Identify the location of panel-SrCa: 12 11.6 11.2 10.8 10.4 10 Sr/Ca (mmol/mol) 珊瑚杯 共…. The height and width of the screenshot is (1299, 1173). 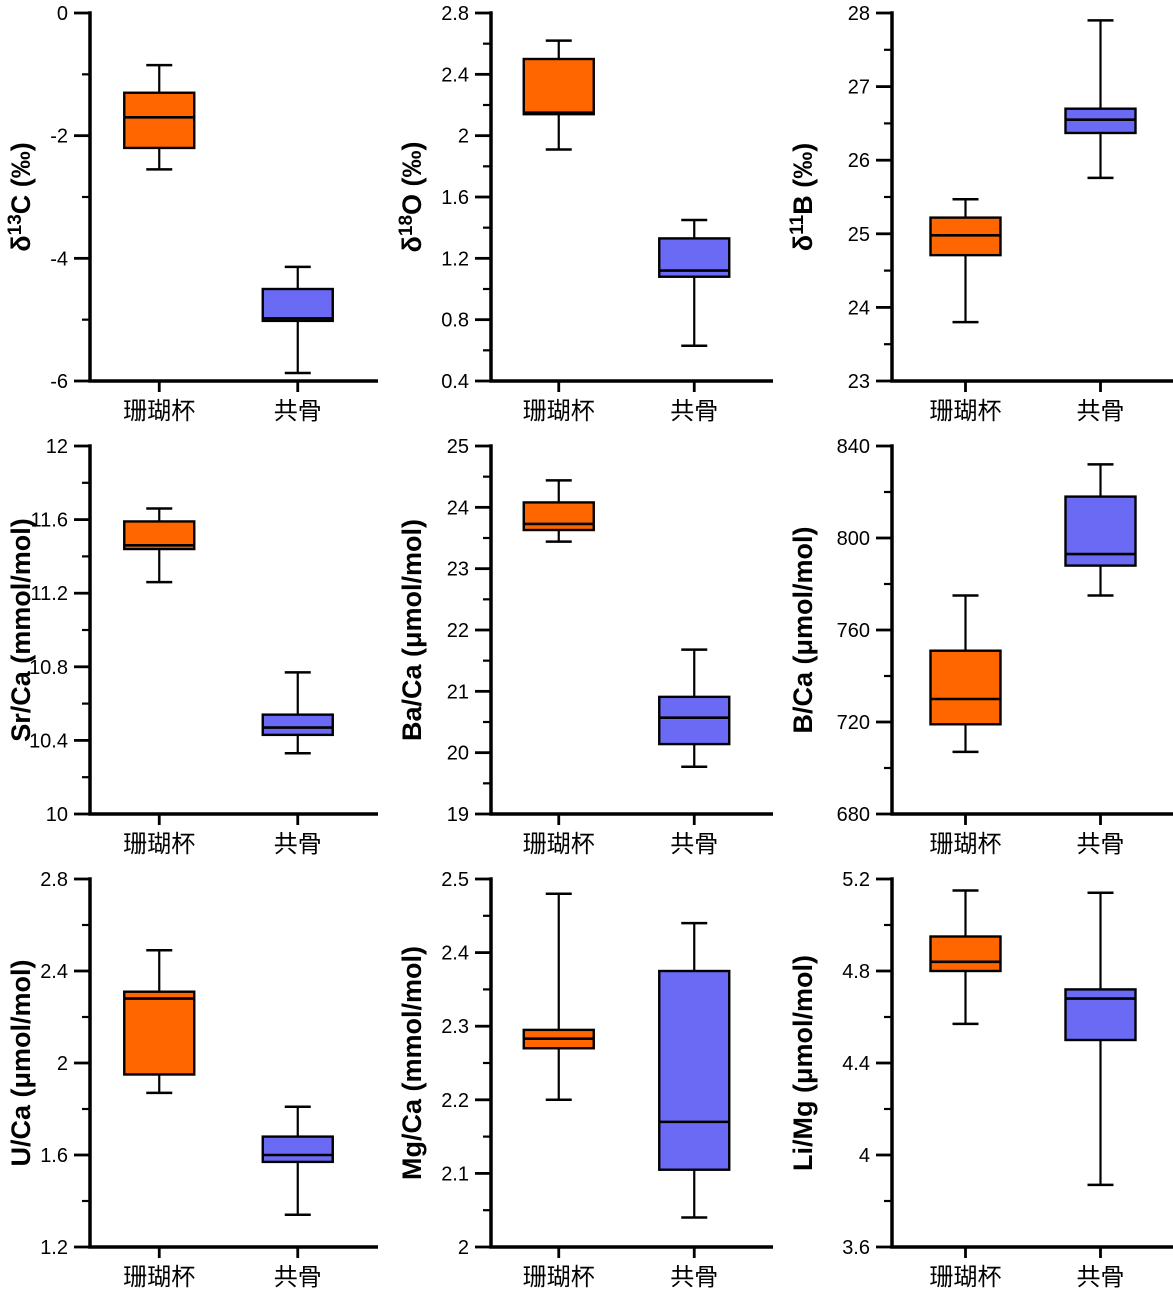
(195, 649).